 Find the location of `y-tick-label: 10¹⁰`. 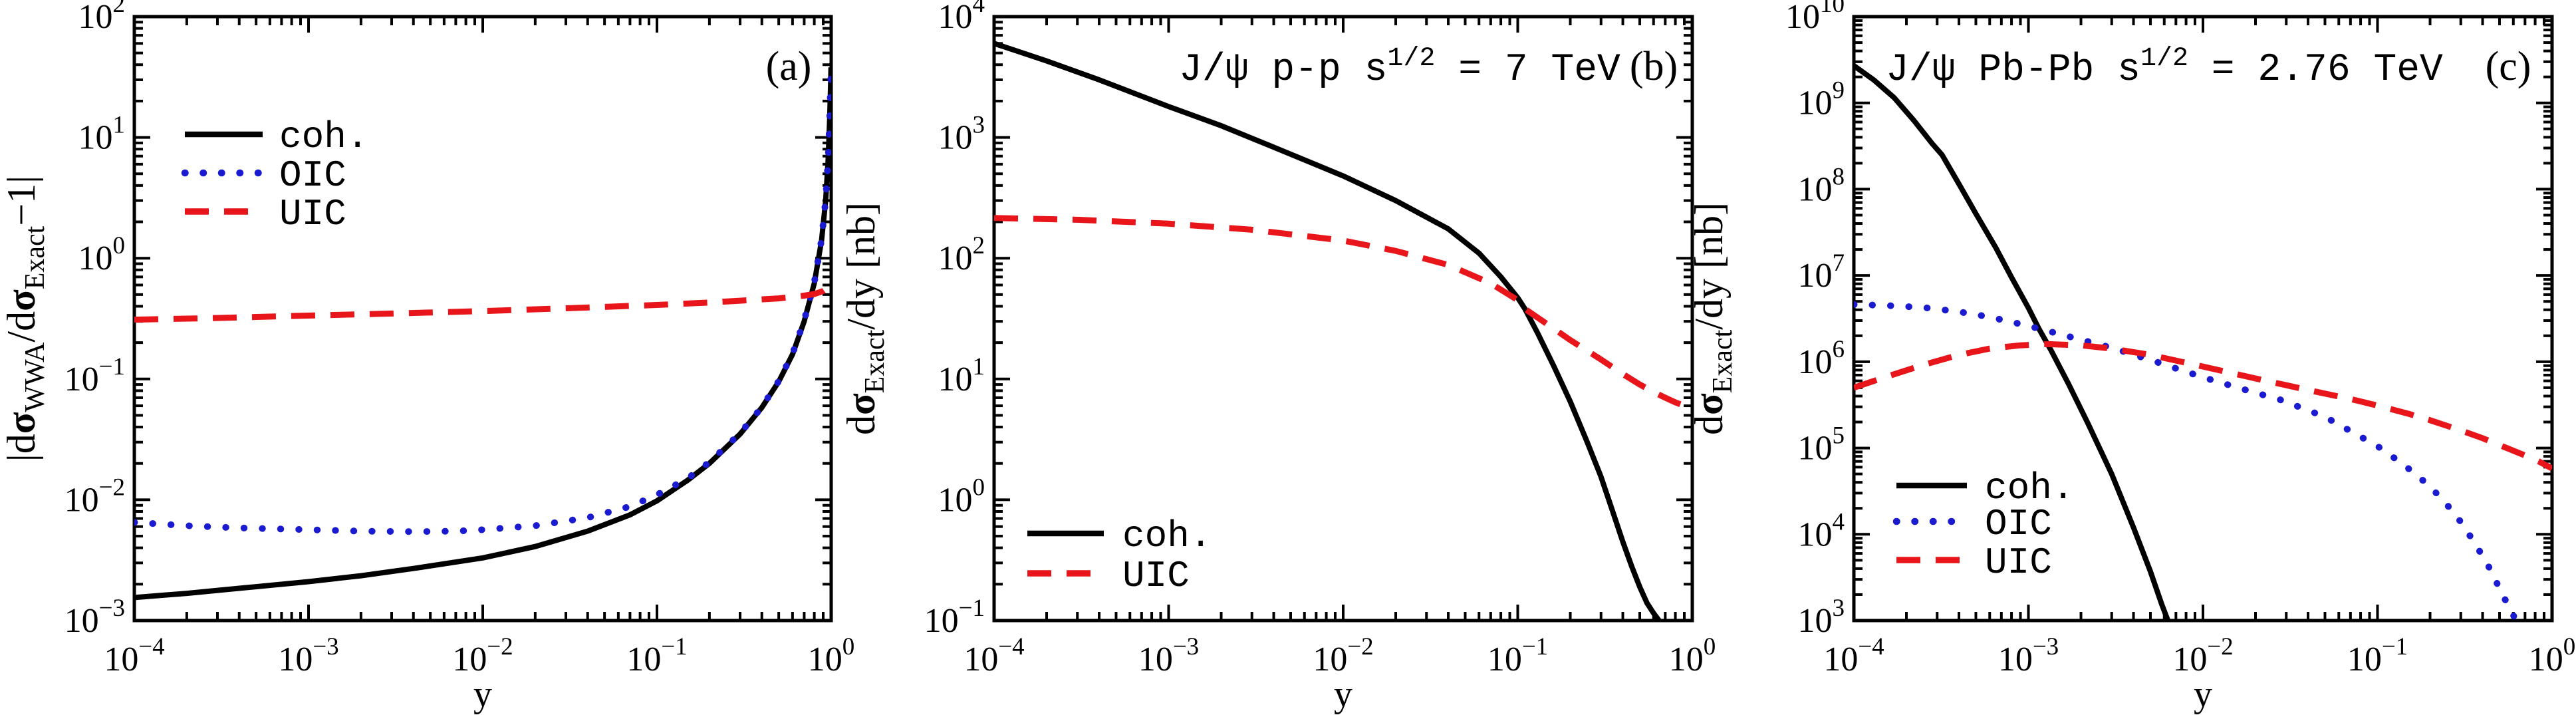

y-tick-label: 10¹⁰ is located at coordinates (1815, 18).